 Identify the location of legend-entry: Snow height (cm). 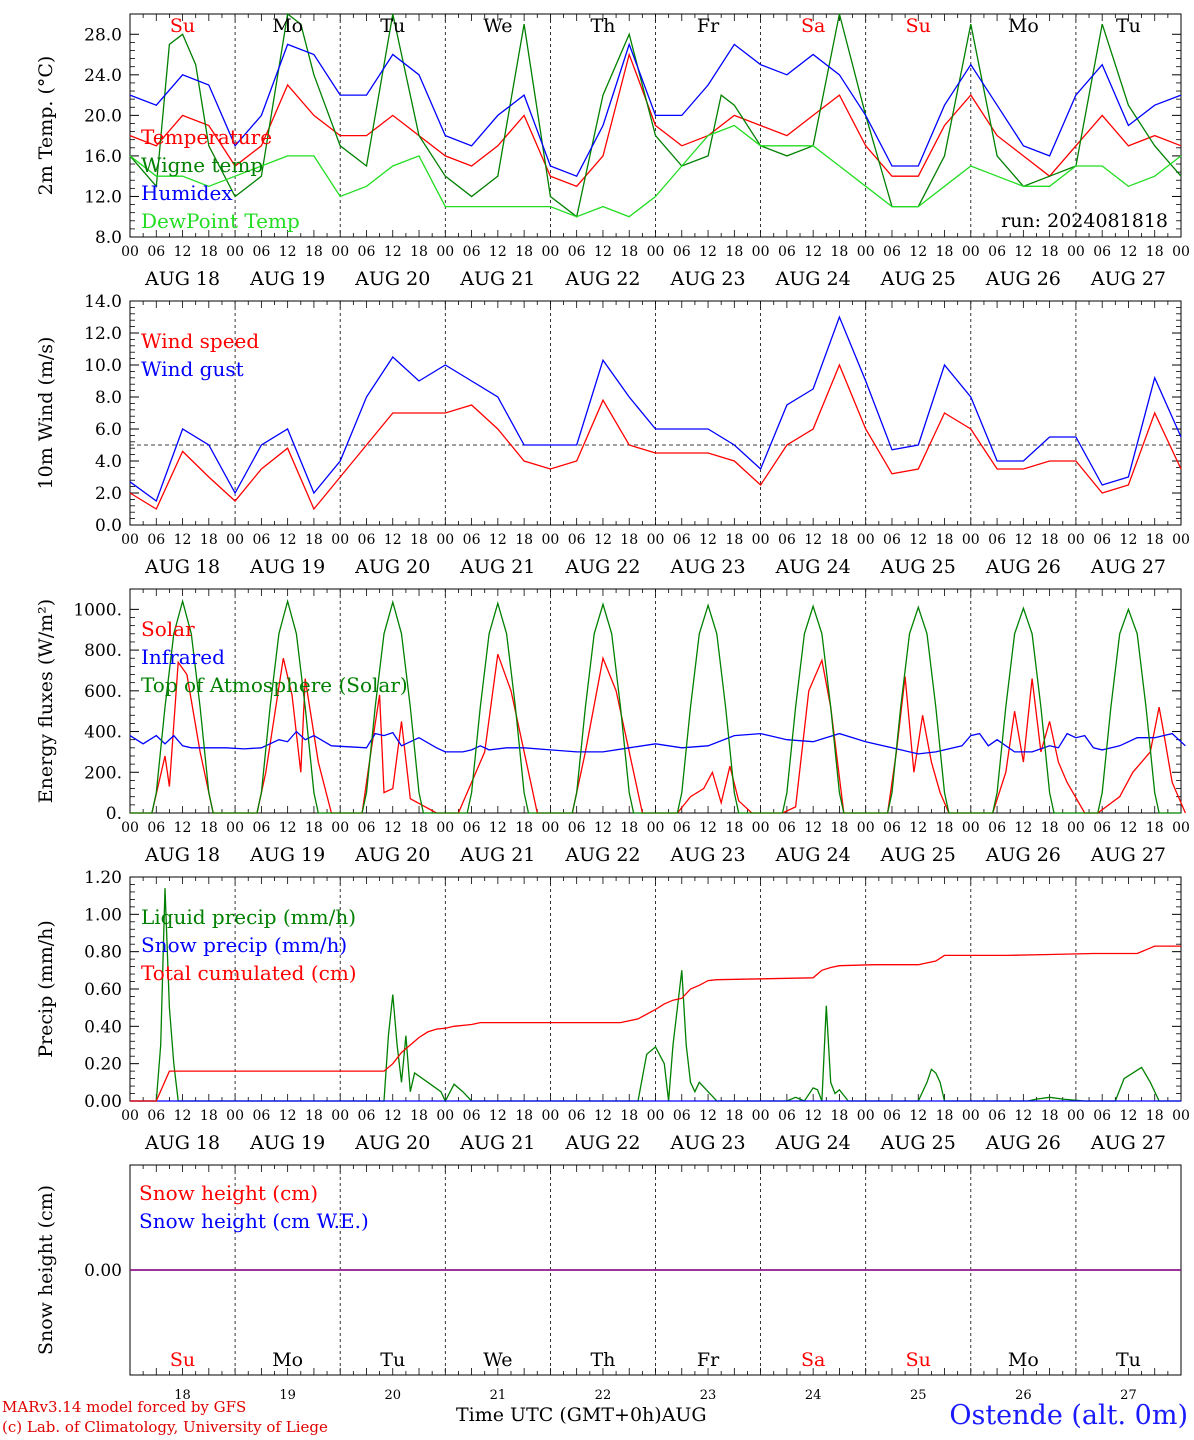
(228, 1193).